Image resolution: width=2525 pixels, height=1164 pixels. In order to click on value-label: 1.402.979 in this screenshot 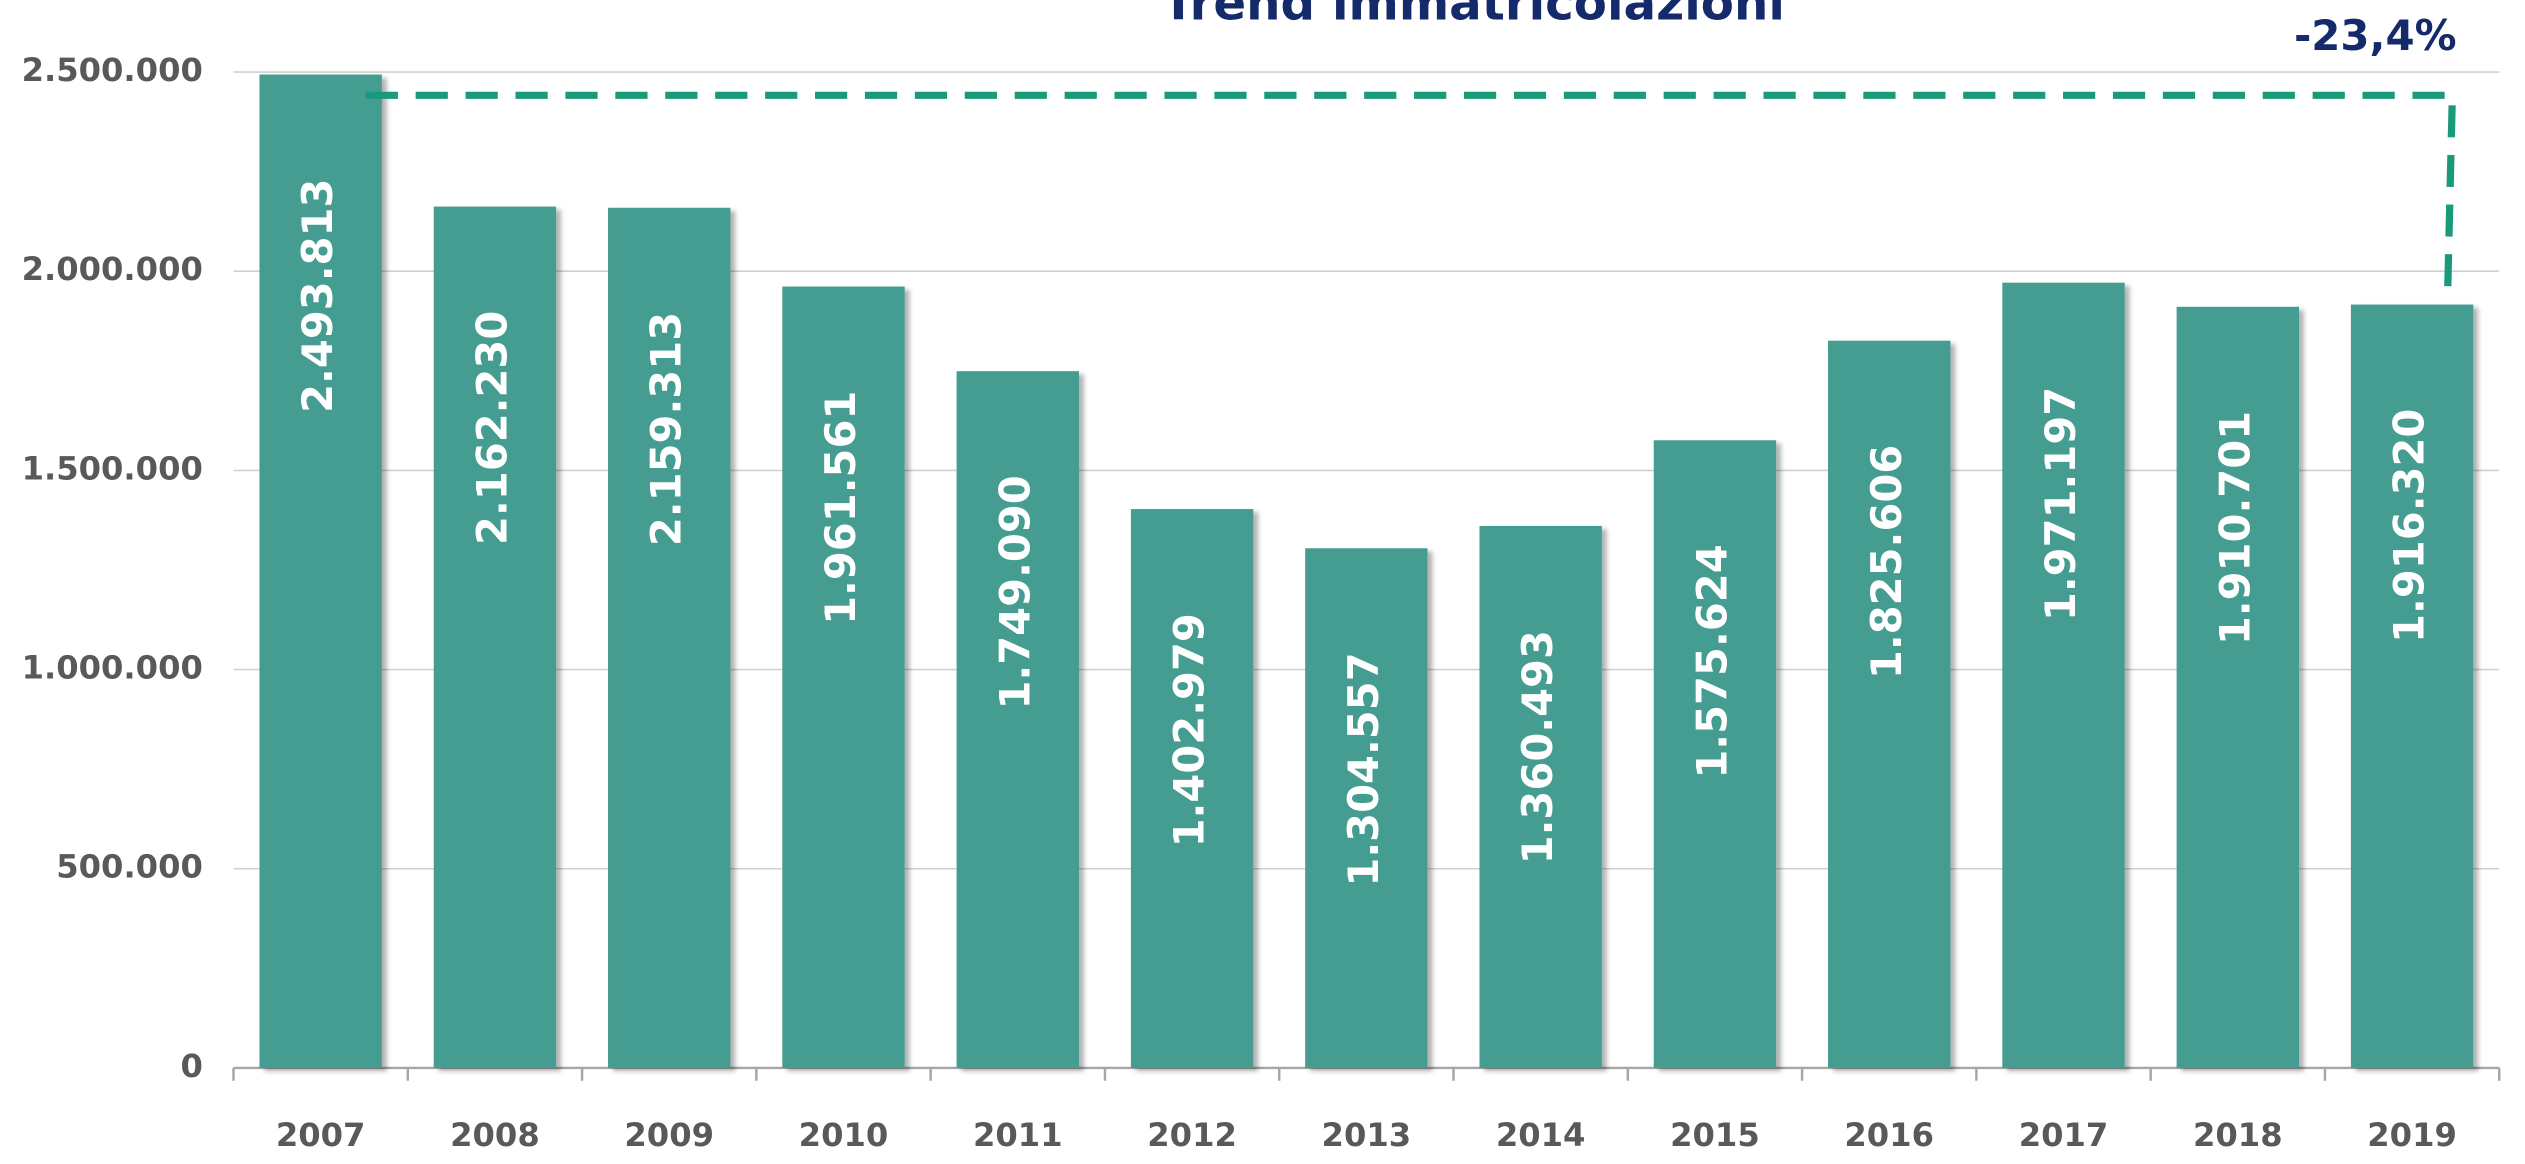, I will do `click(1189, 730)`.